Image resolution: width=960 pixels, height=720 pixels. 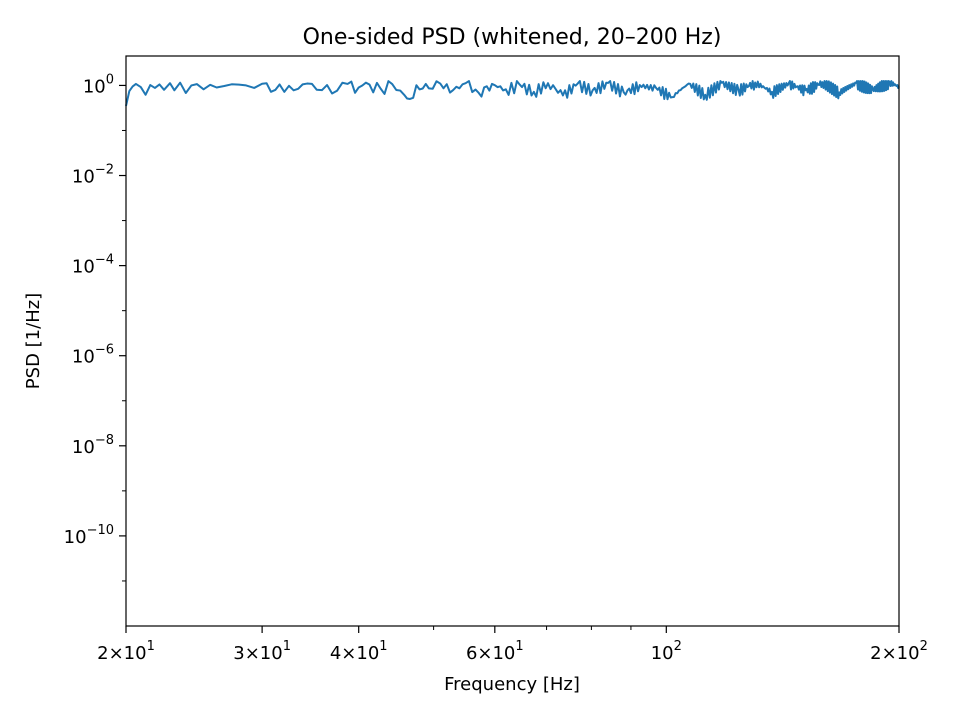 I want to click on x-tick-label: 2×101, so click(x=126, y=651).